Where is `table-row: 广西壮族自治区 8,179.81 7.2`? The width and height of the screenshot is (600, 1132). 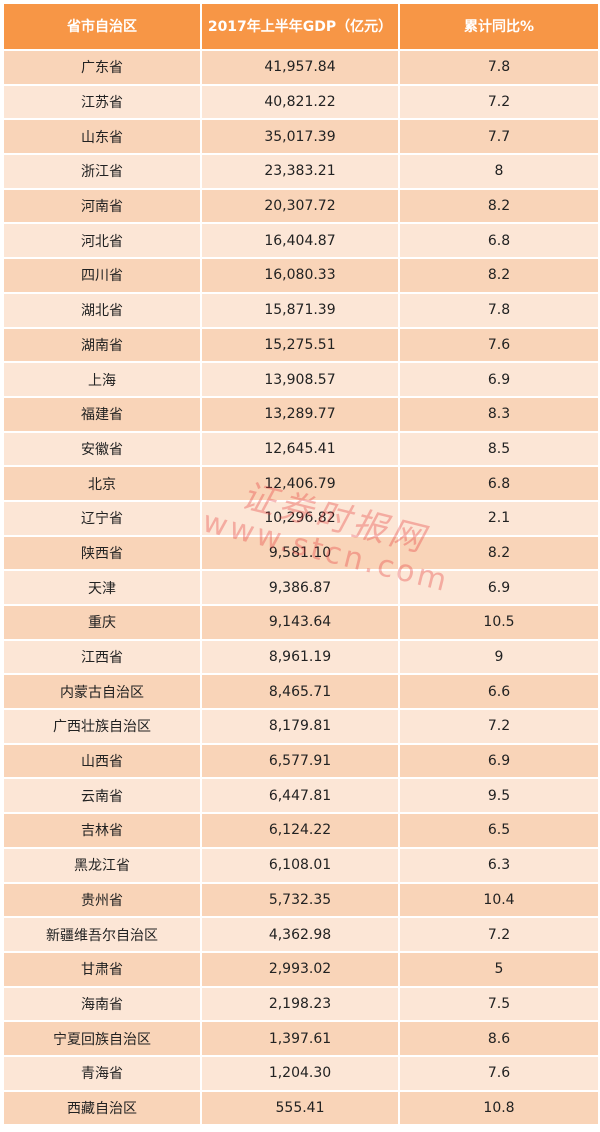
table-row: 广西壮族自治区 8,179.81 7.2 is located at coordinates (301, 726).